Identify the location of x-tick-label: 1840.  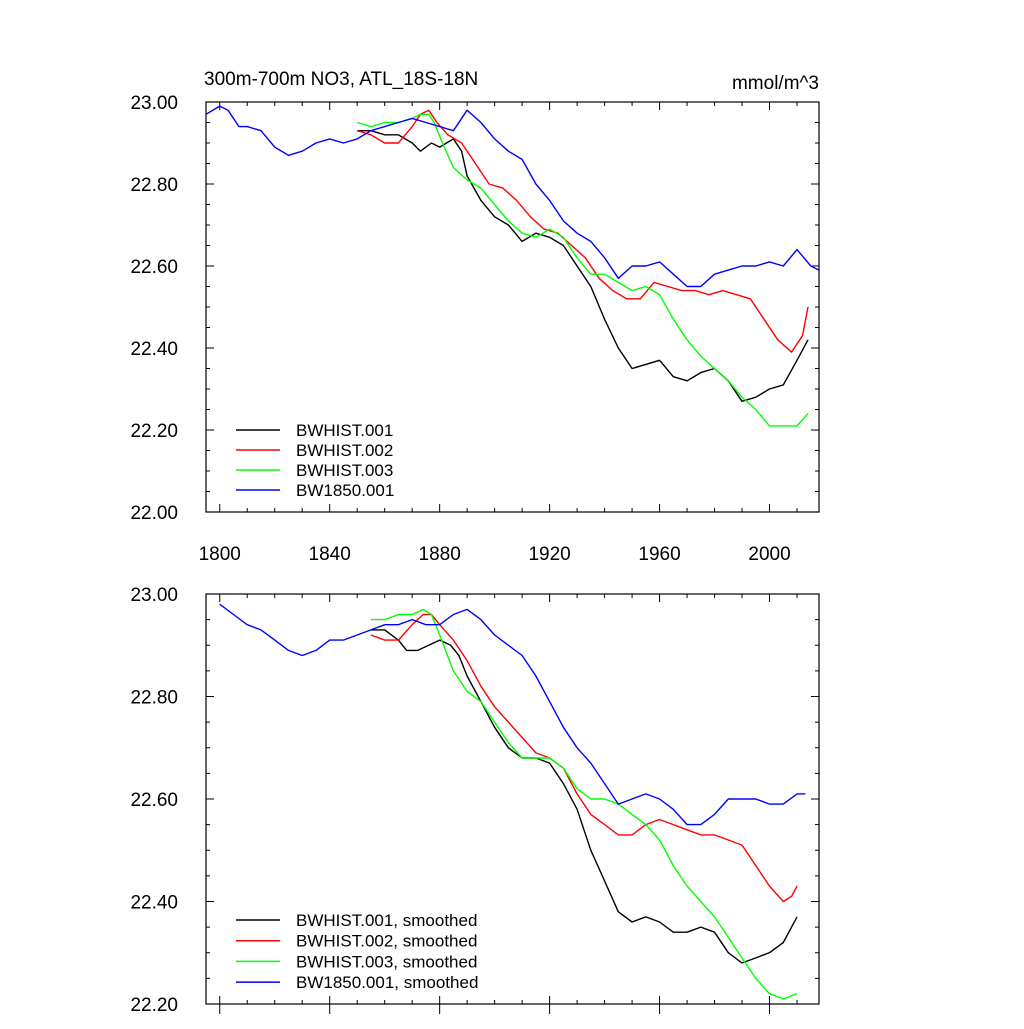
(330, 554).